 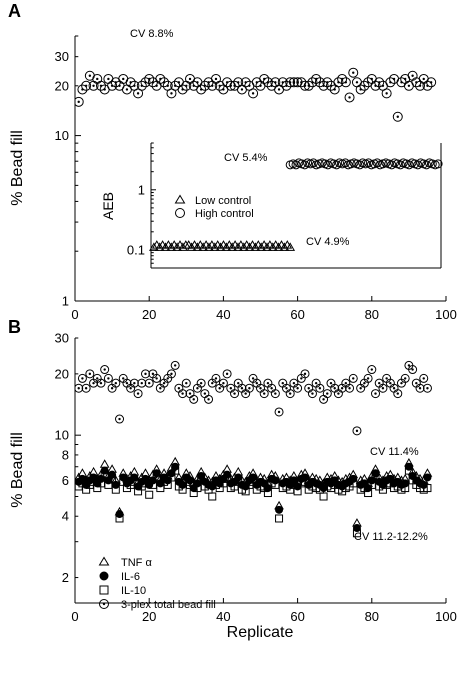 What do you see at coordinates (68, 172) in the screenshot?
I see `panel-a-y-ticks: 1 10 20 30` at bounding box center [68, 172].